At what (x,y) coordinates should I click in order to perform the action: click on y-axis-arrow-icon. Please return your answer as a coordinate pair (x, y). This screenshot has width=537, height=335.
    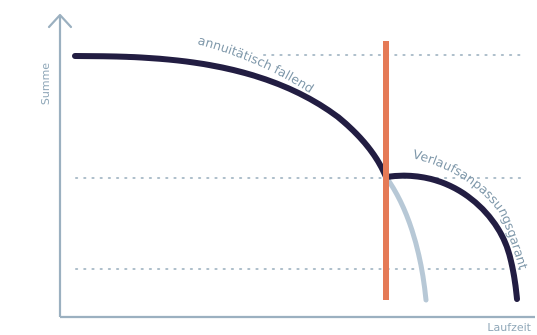
    Looking at the image, I should click on (60, 21).